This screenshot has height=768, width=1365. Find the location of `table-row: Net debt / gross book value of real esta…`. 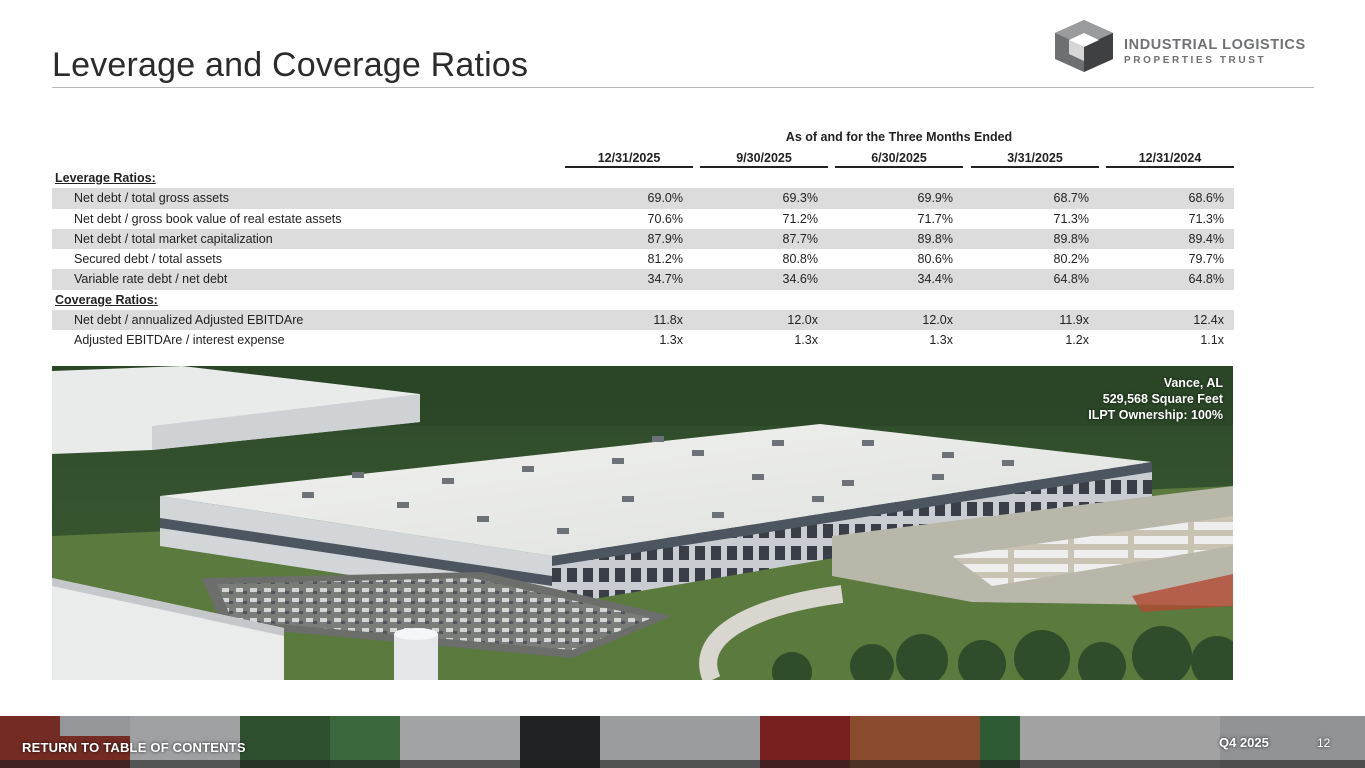

table-row: Net debt / gross book value of real esta… is located at coordinates (643, 219).